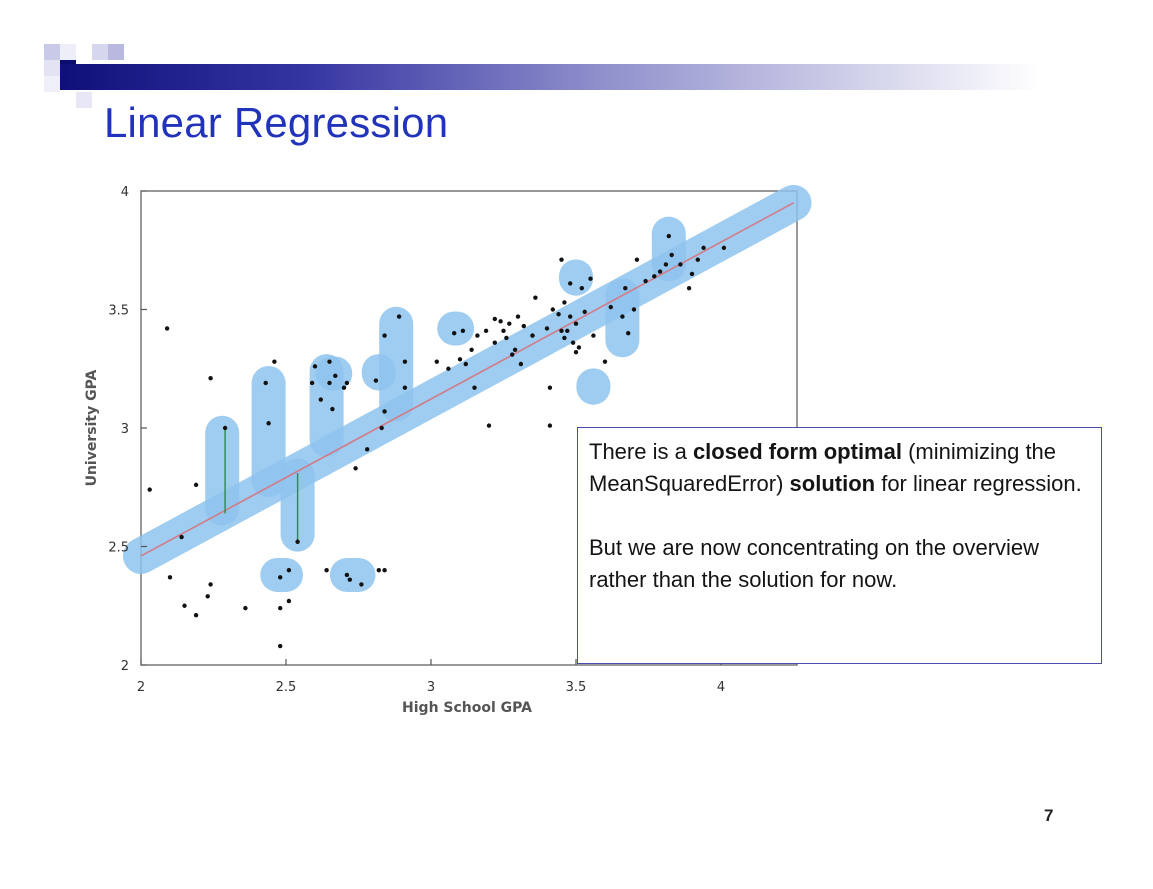 The image size is (1153, 889). I want to click on y-tick-label-2: 3, so click(125, 429).